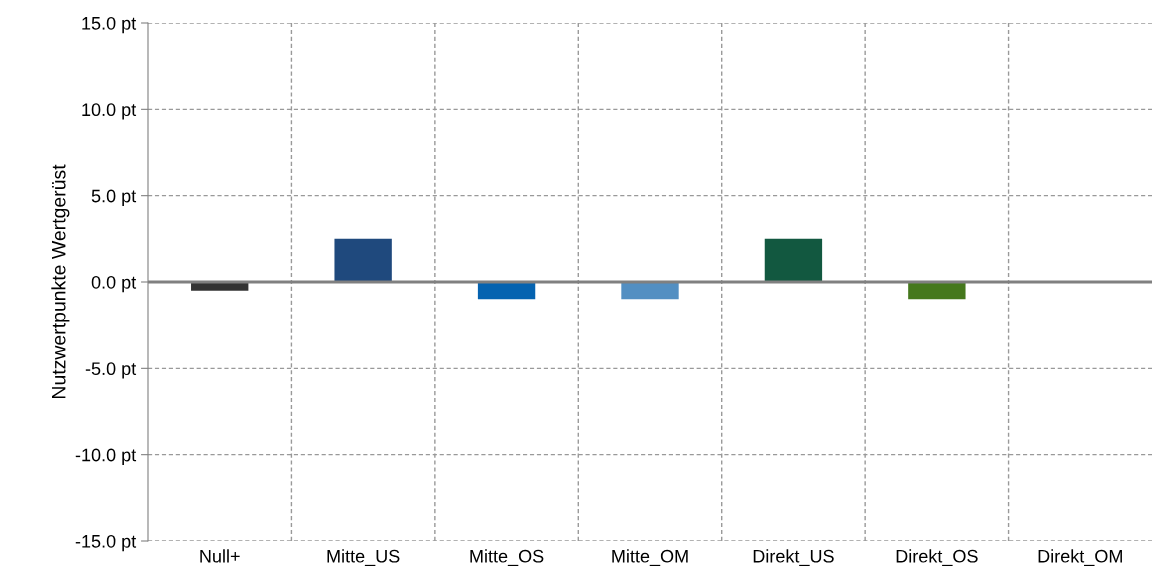 This screenshot has height=581, width=1152. I want to click on y-axis-title: Nutzwertpunkte Wertgerüst, so click(60, 281).